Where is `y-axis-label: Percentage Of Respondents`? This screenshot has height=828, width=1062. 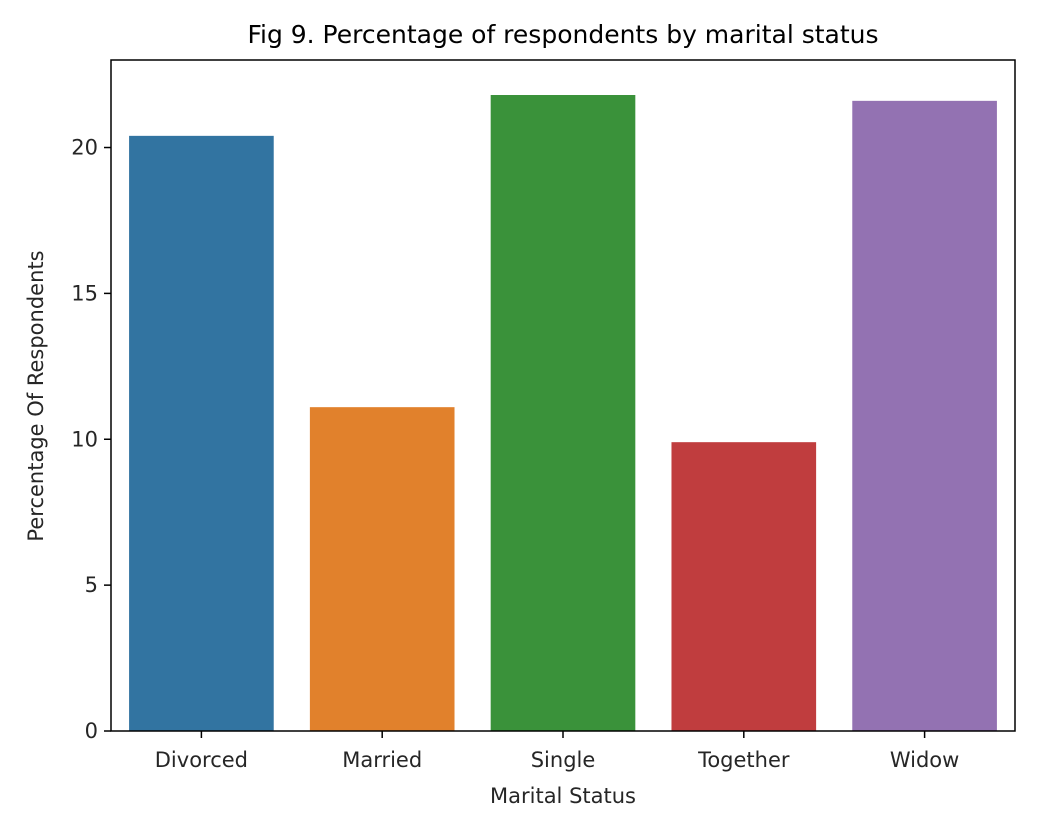
y-axis-label: Percentage Of Respondents is located at coordinates (36, 395).